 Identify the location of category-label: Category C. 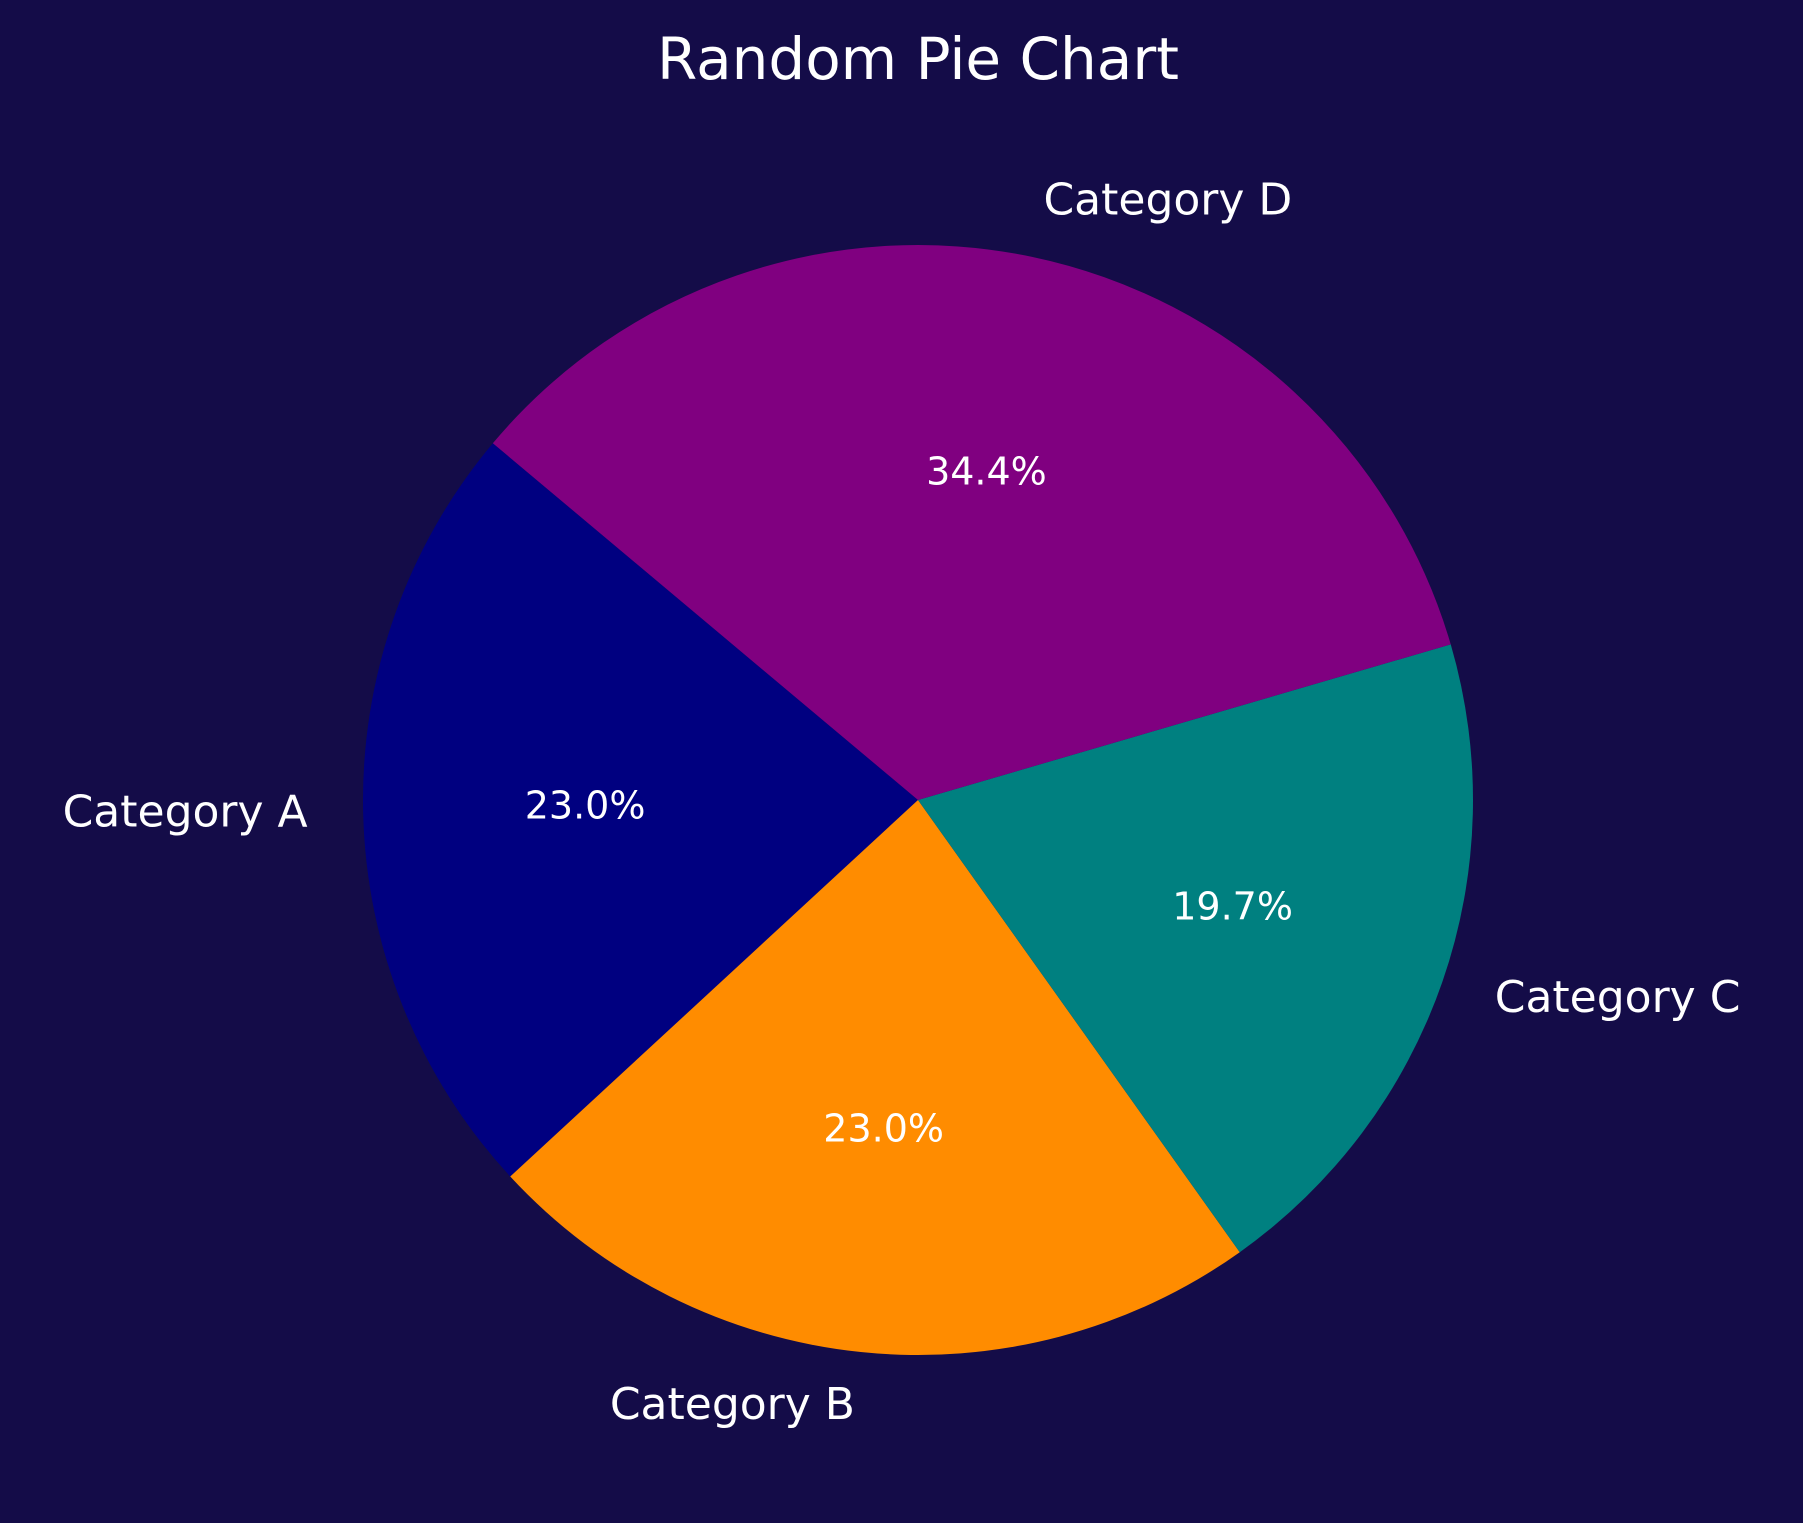
(1618, 997).